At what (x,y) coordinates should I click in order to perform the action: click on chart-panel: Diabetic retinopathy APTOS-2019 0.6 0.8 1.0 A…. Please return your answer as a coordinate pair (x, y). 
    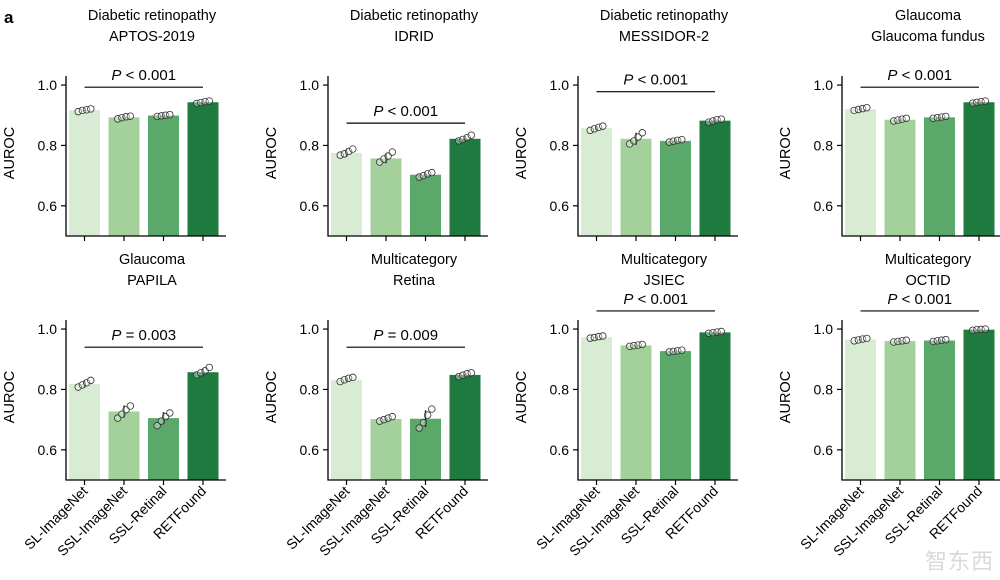
    Looking at the image, I should click on (114, 124).